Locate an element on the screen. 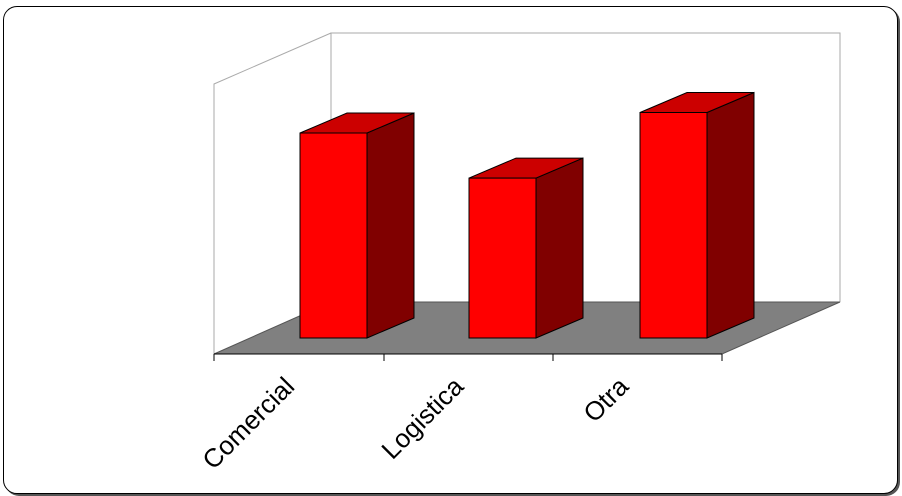 The image size is (902, 496). side-wall is located at coordinates (272, 193).